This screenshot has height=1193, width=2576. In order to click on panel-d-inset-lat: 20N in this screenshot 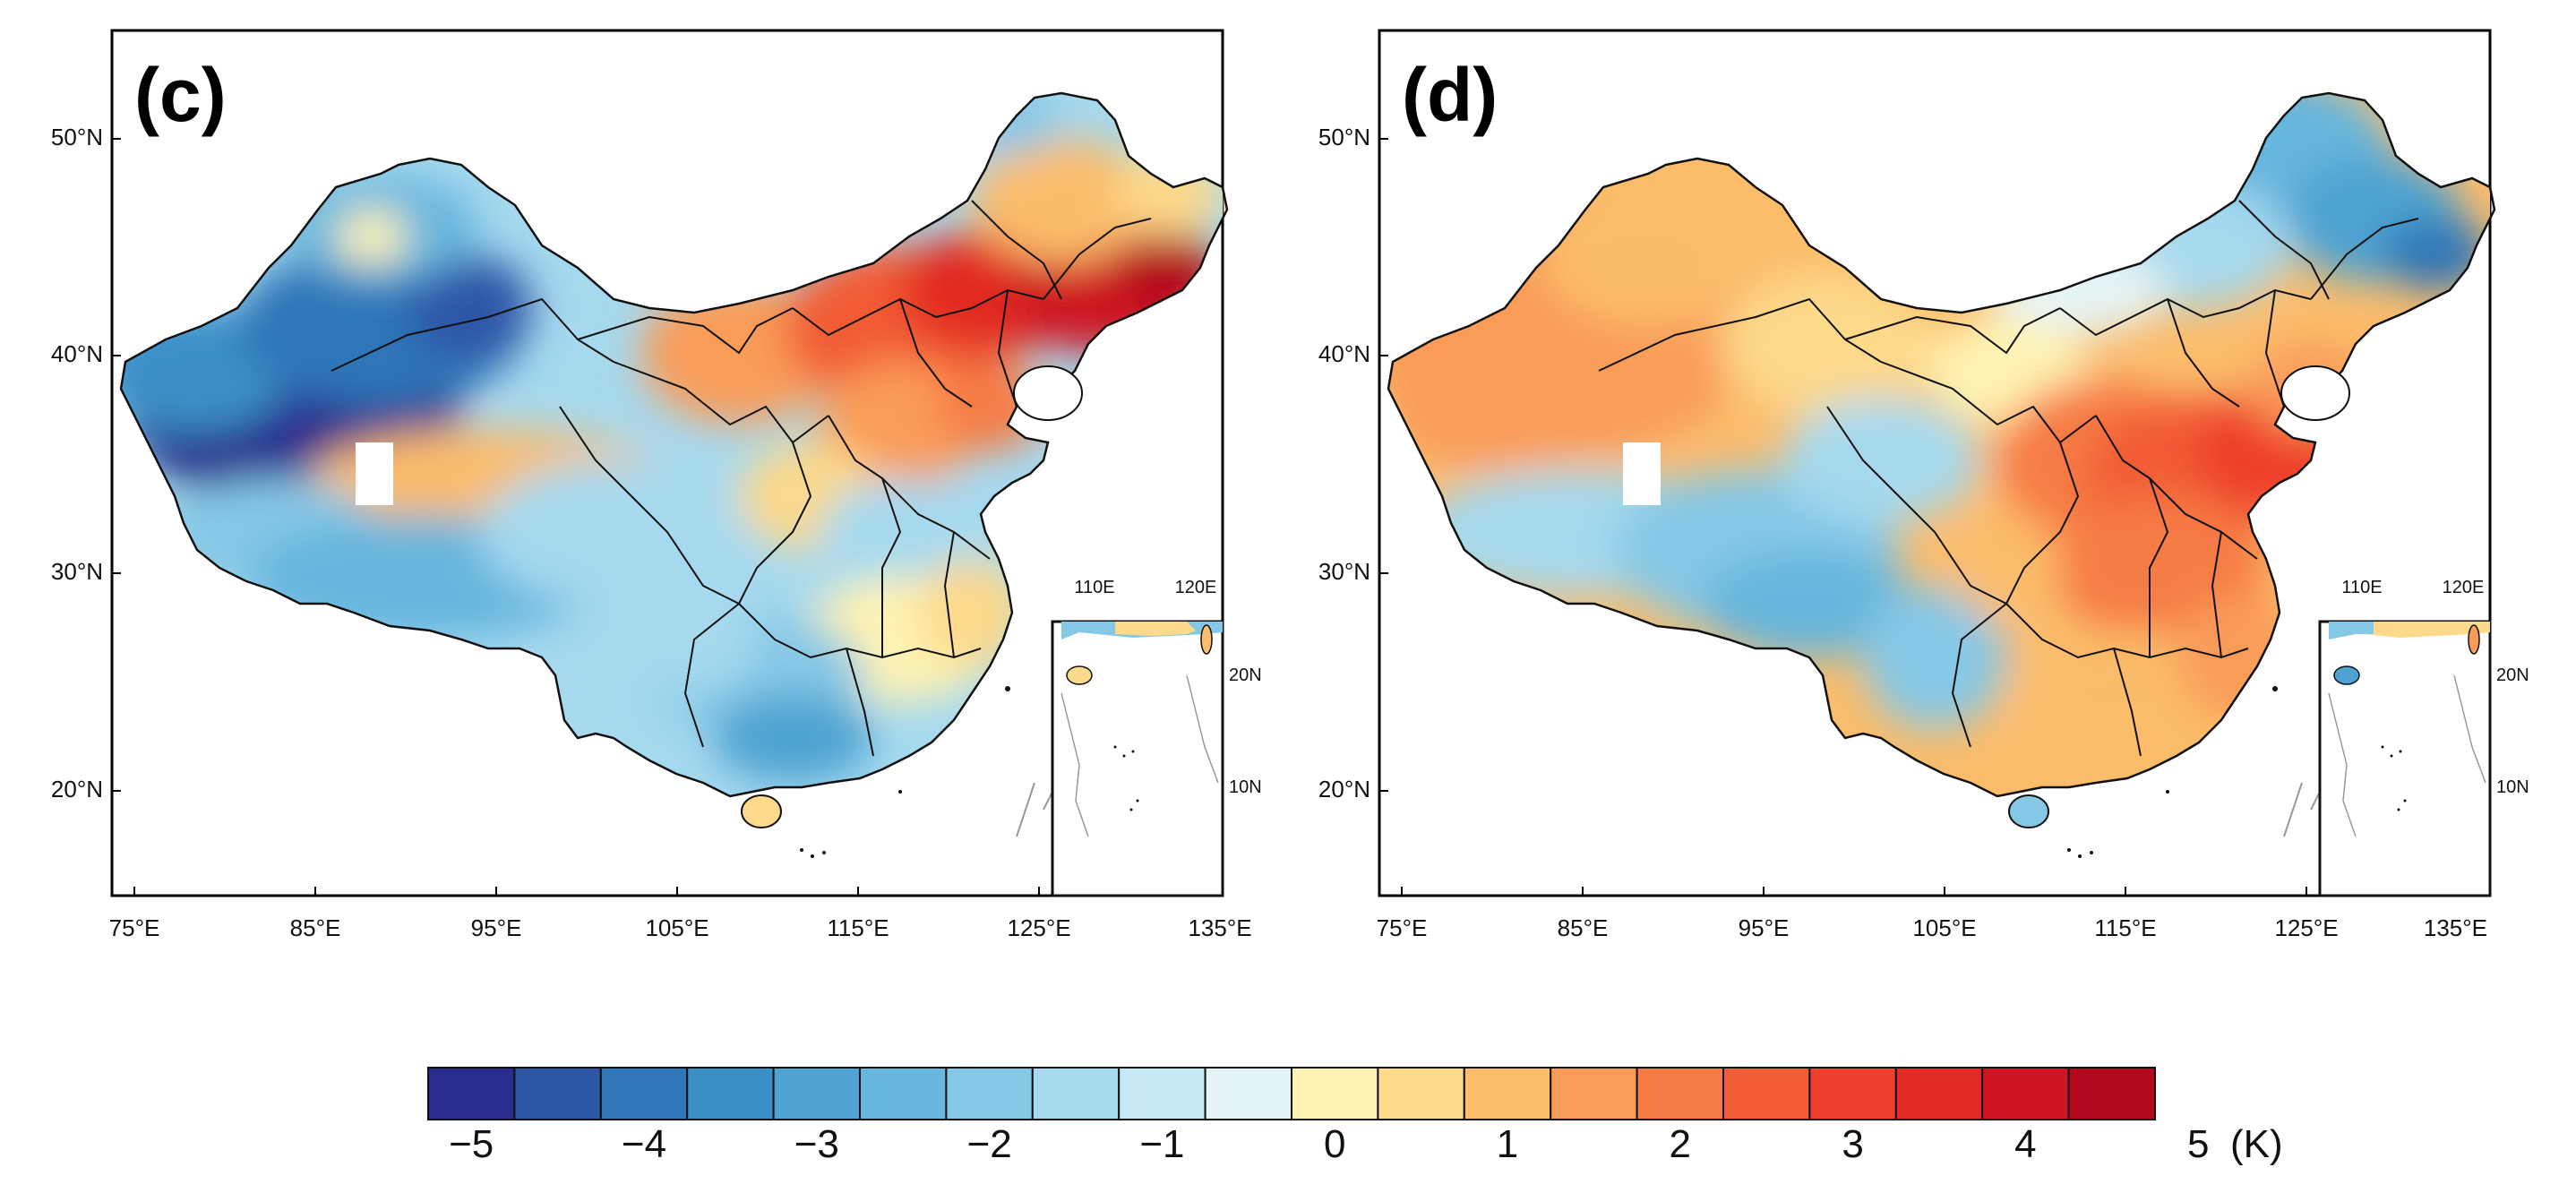, I will do `click(2512, 675)`.